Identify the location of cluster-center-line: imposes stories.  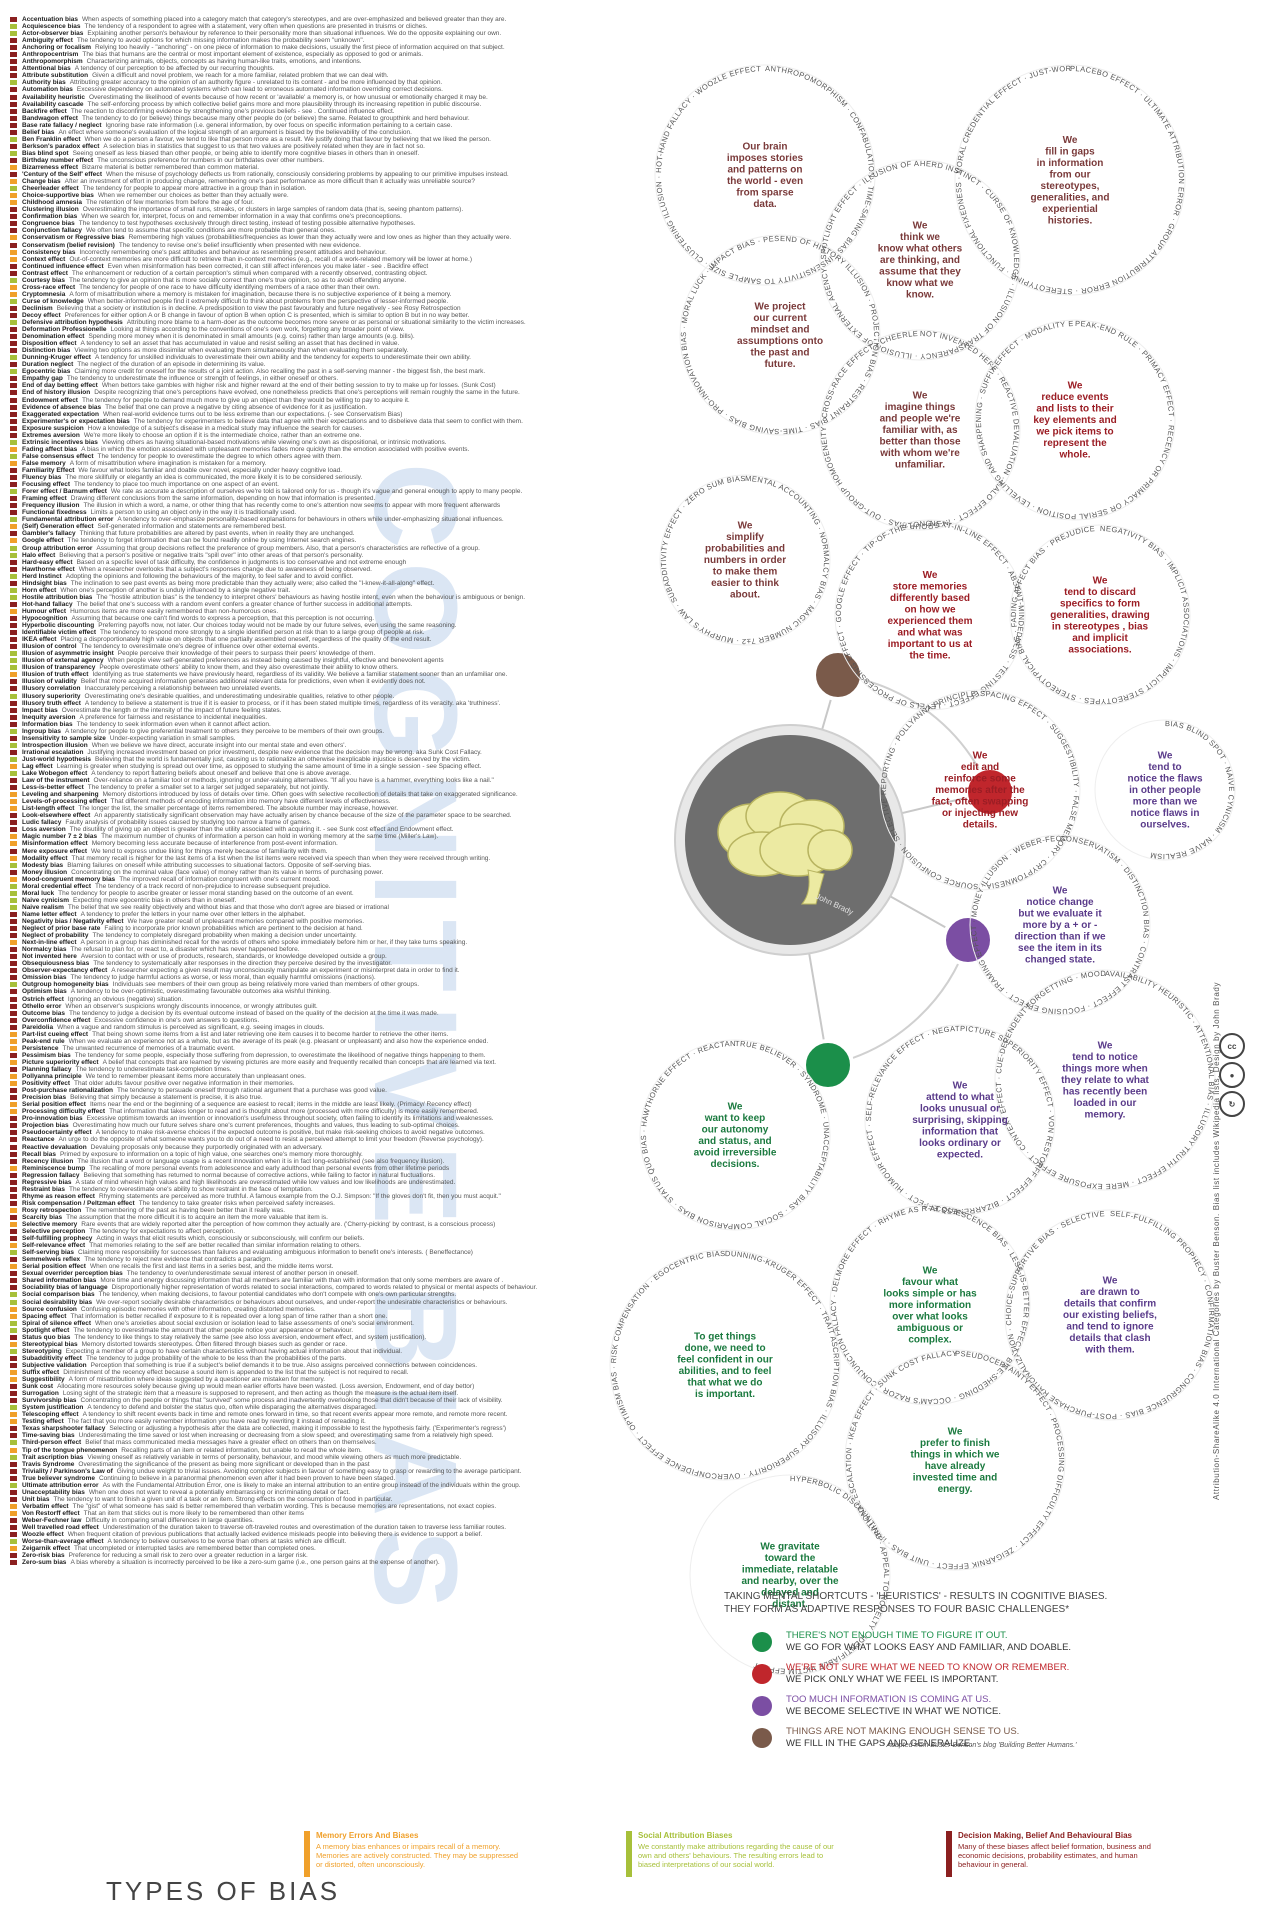
(765, 158).